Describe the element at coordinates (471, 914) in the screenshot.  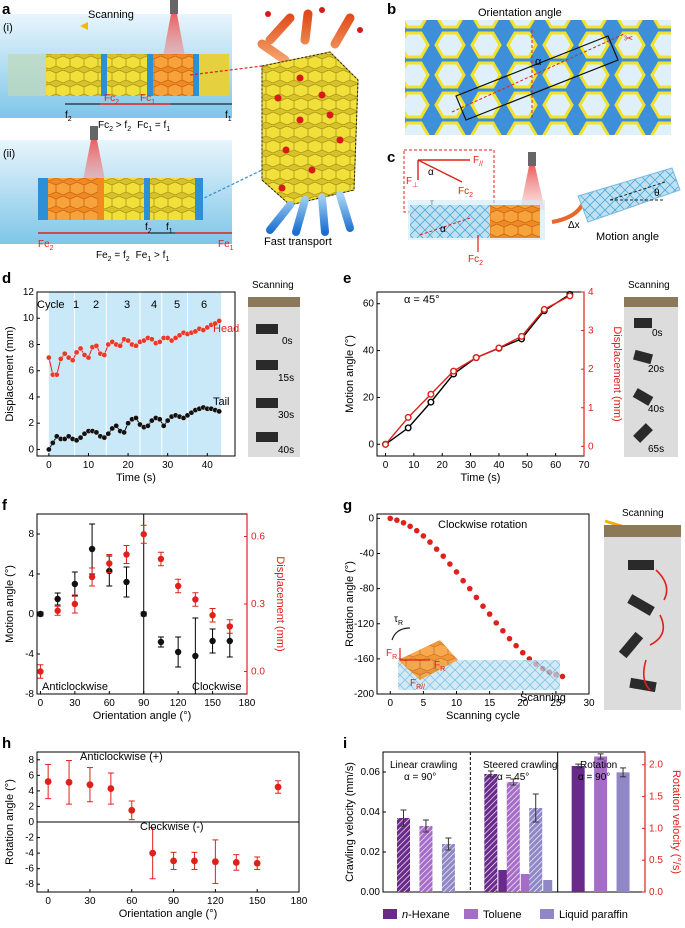
I see `legend-swatch-toluene` at that location.